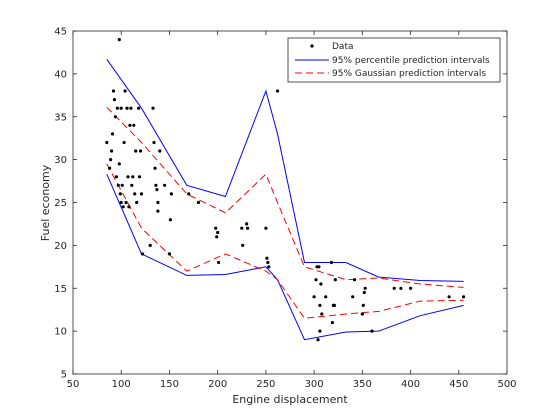 The image size is (560, 420). I want to click on x-tick-label: 150, so click(169, 384).